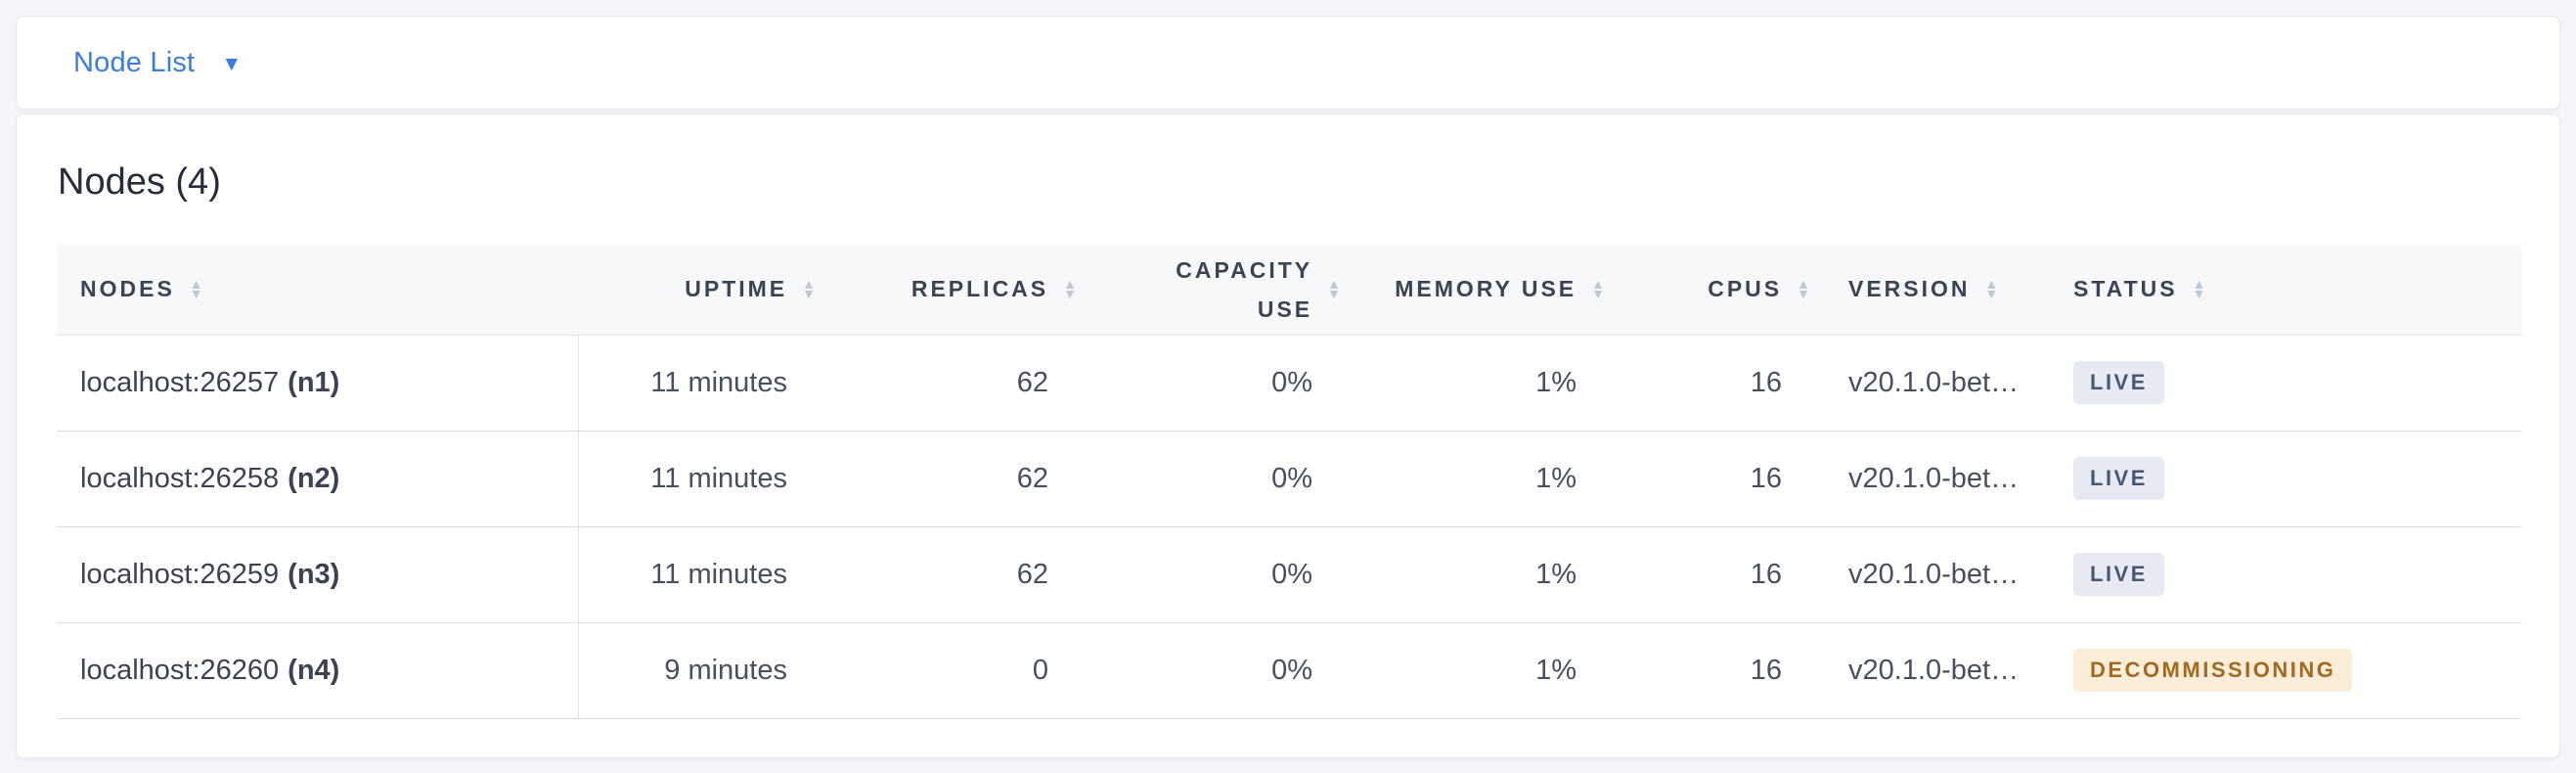  I want to click on column-label: CPUS, so click(1746, 289).